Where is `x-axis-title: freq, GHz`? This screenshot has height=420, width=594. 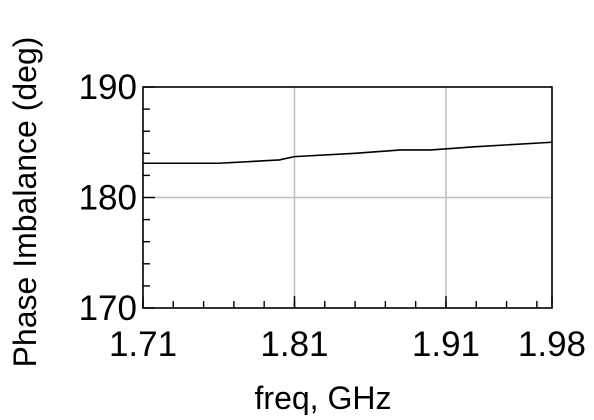 x-axis-title: freq, GHz is located at coordinates (323, 397).